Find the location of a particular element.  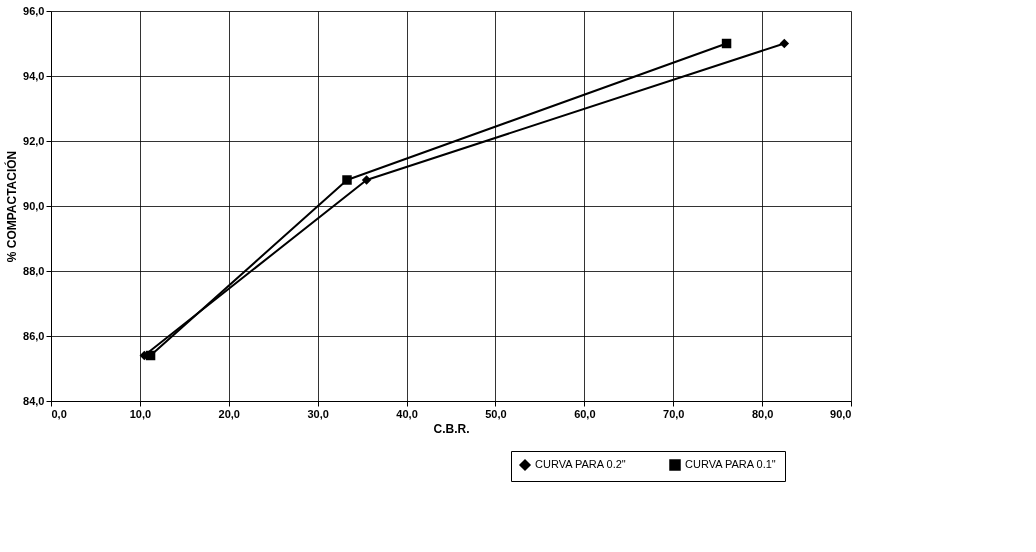

y-tick-label: 84,0 is located at coordinates (34, 400).